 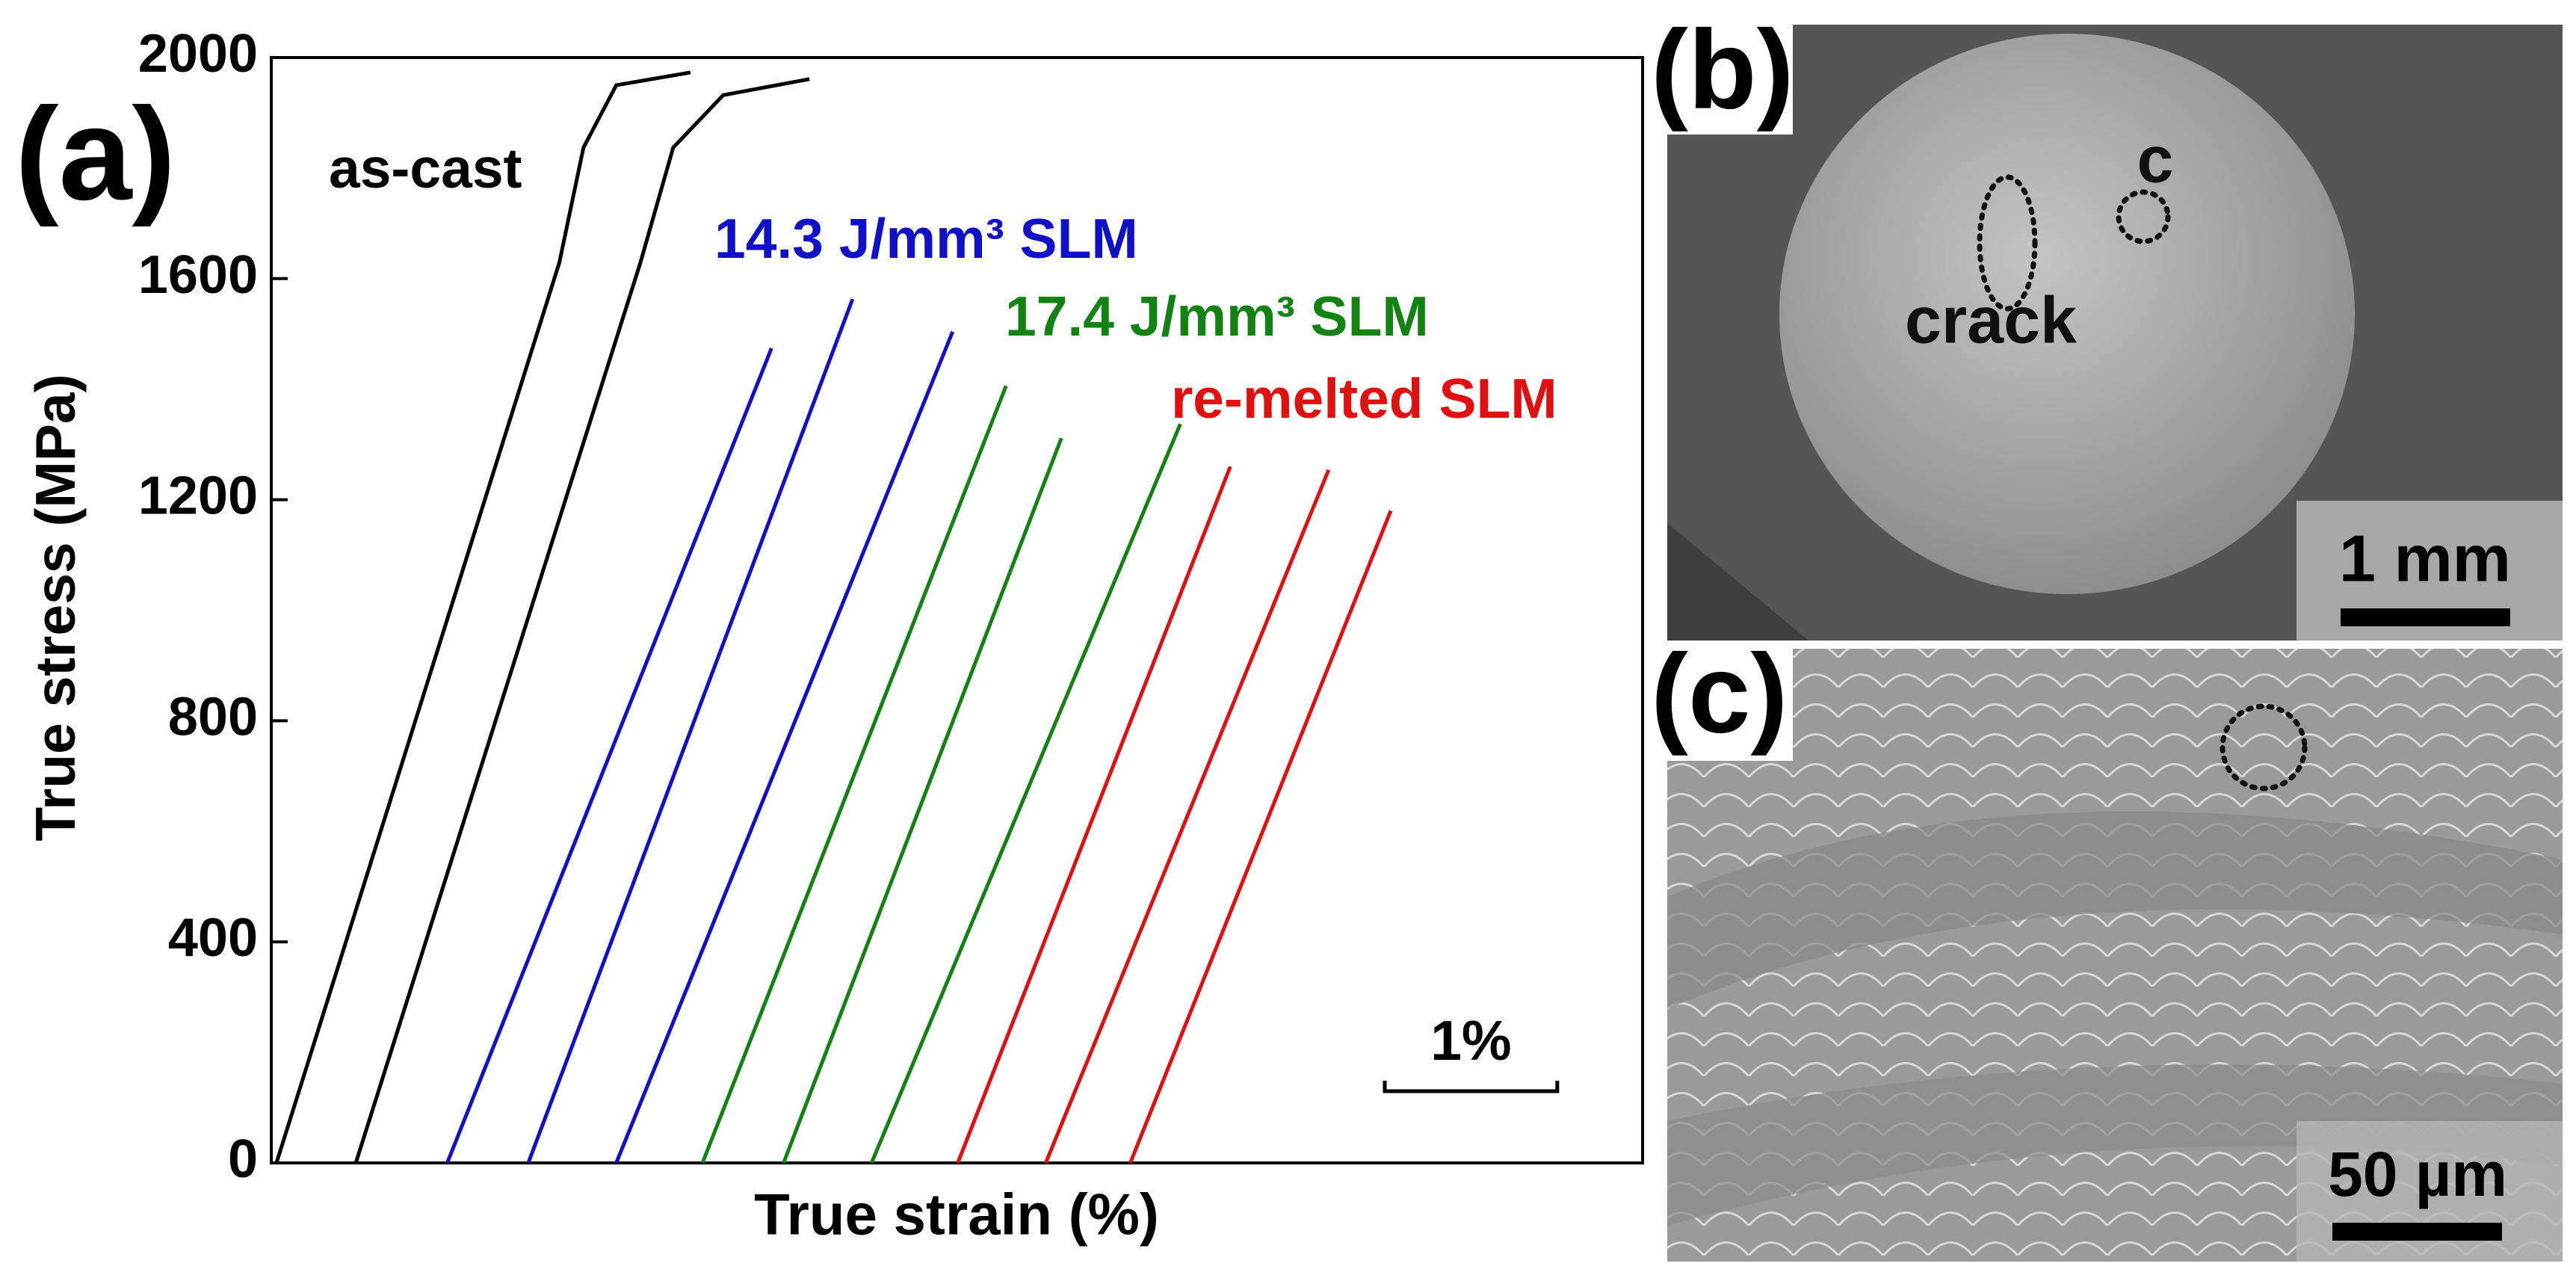 What do you see at coordinates (1470, 1040) in the screenshot?
I see `scale-bar-label: 1%` at bounding box center [1470, 1040].